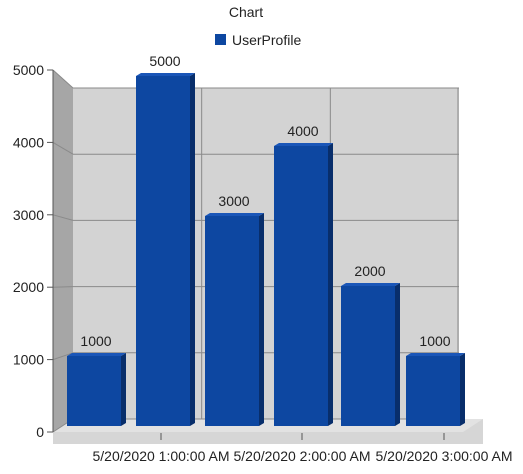 This screenshot has height=474, width=523. Describe the element at coordinates (220, 39) in the screenshot. I see `legend-swatch` at that location.